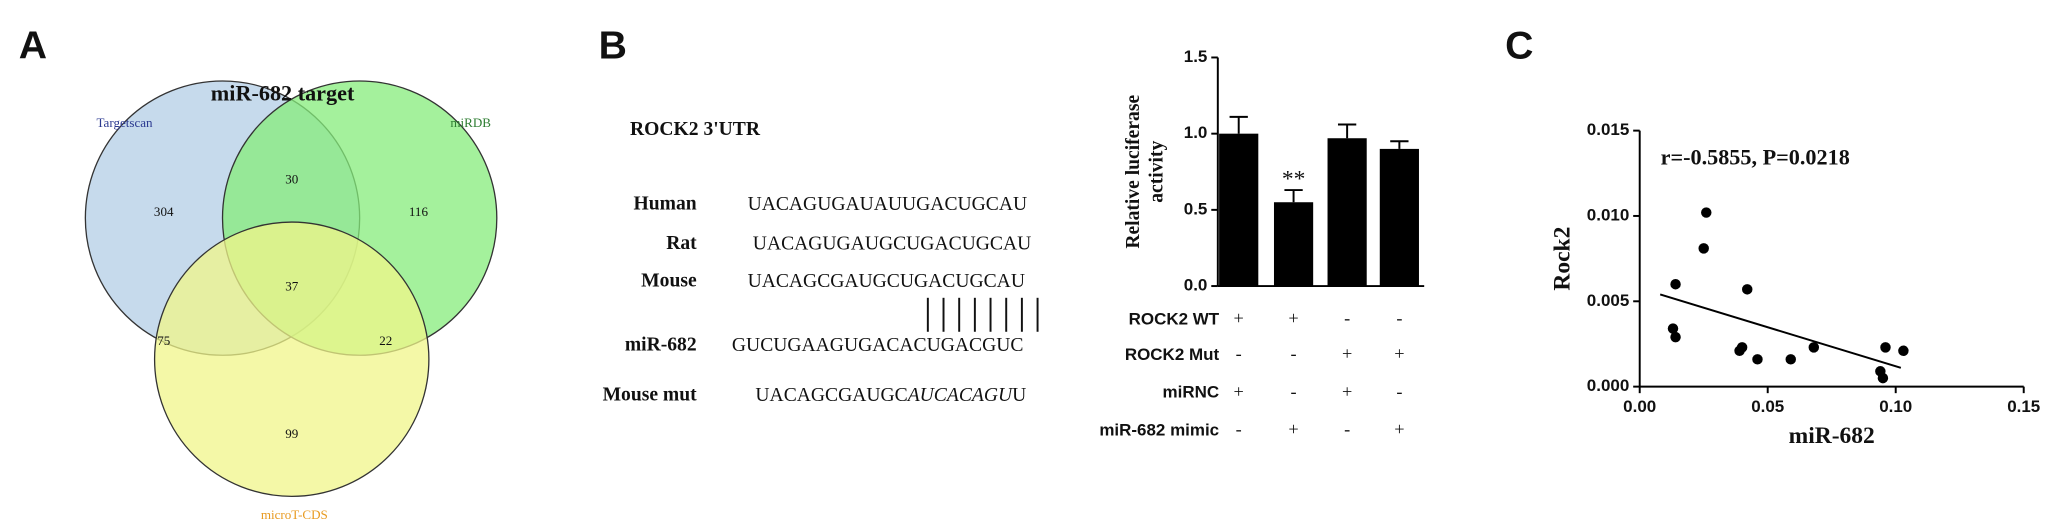 This screenshot has height=529, width=2049. What do you see at coordinates (982, 314) in the screenshot?
I see `pairing-lines` at bounding box center [982, 314].